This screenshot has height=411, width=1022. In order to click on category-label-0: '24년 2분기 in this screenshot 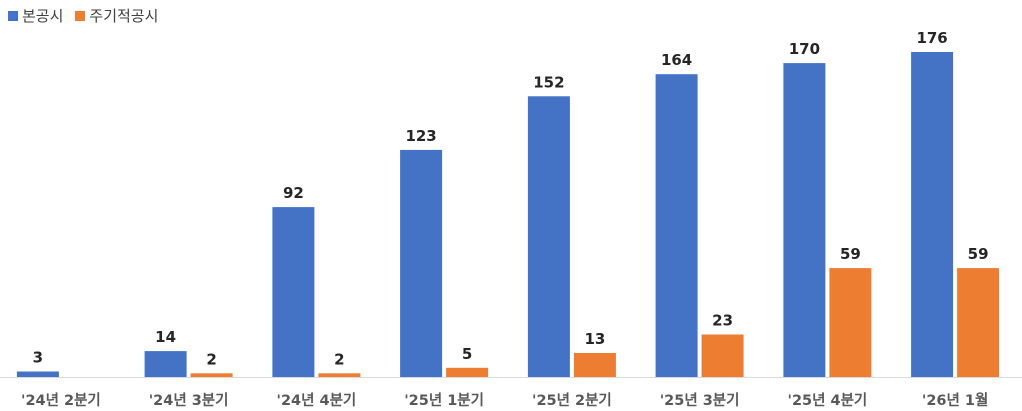, I will do `click(61, 400)`.